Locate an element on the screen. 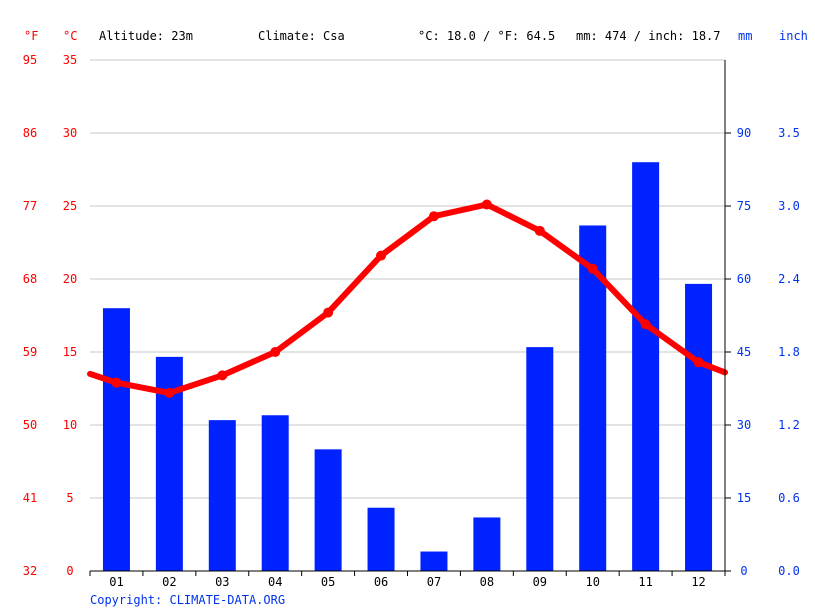 The image size is (815, 611). month-tick-label: 02 is located at coordinates (169, 582).